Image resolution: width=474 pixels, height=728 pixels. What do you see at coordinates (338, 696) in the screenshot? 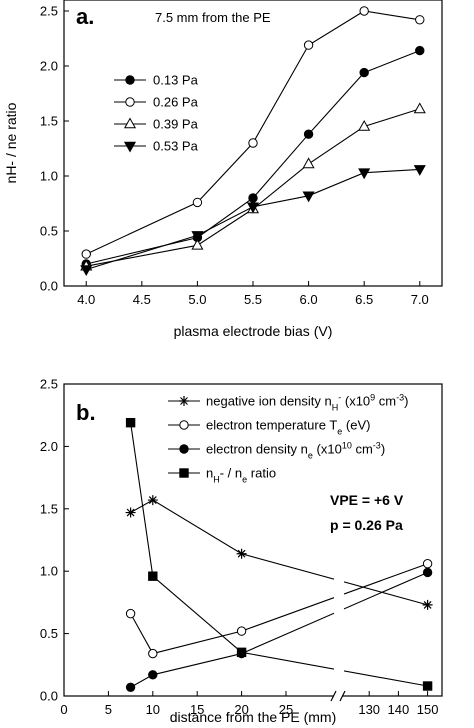
I see `panel-b-axis-break-gap` at bounding box center [338, 696].